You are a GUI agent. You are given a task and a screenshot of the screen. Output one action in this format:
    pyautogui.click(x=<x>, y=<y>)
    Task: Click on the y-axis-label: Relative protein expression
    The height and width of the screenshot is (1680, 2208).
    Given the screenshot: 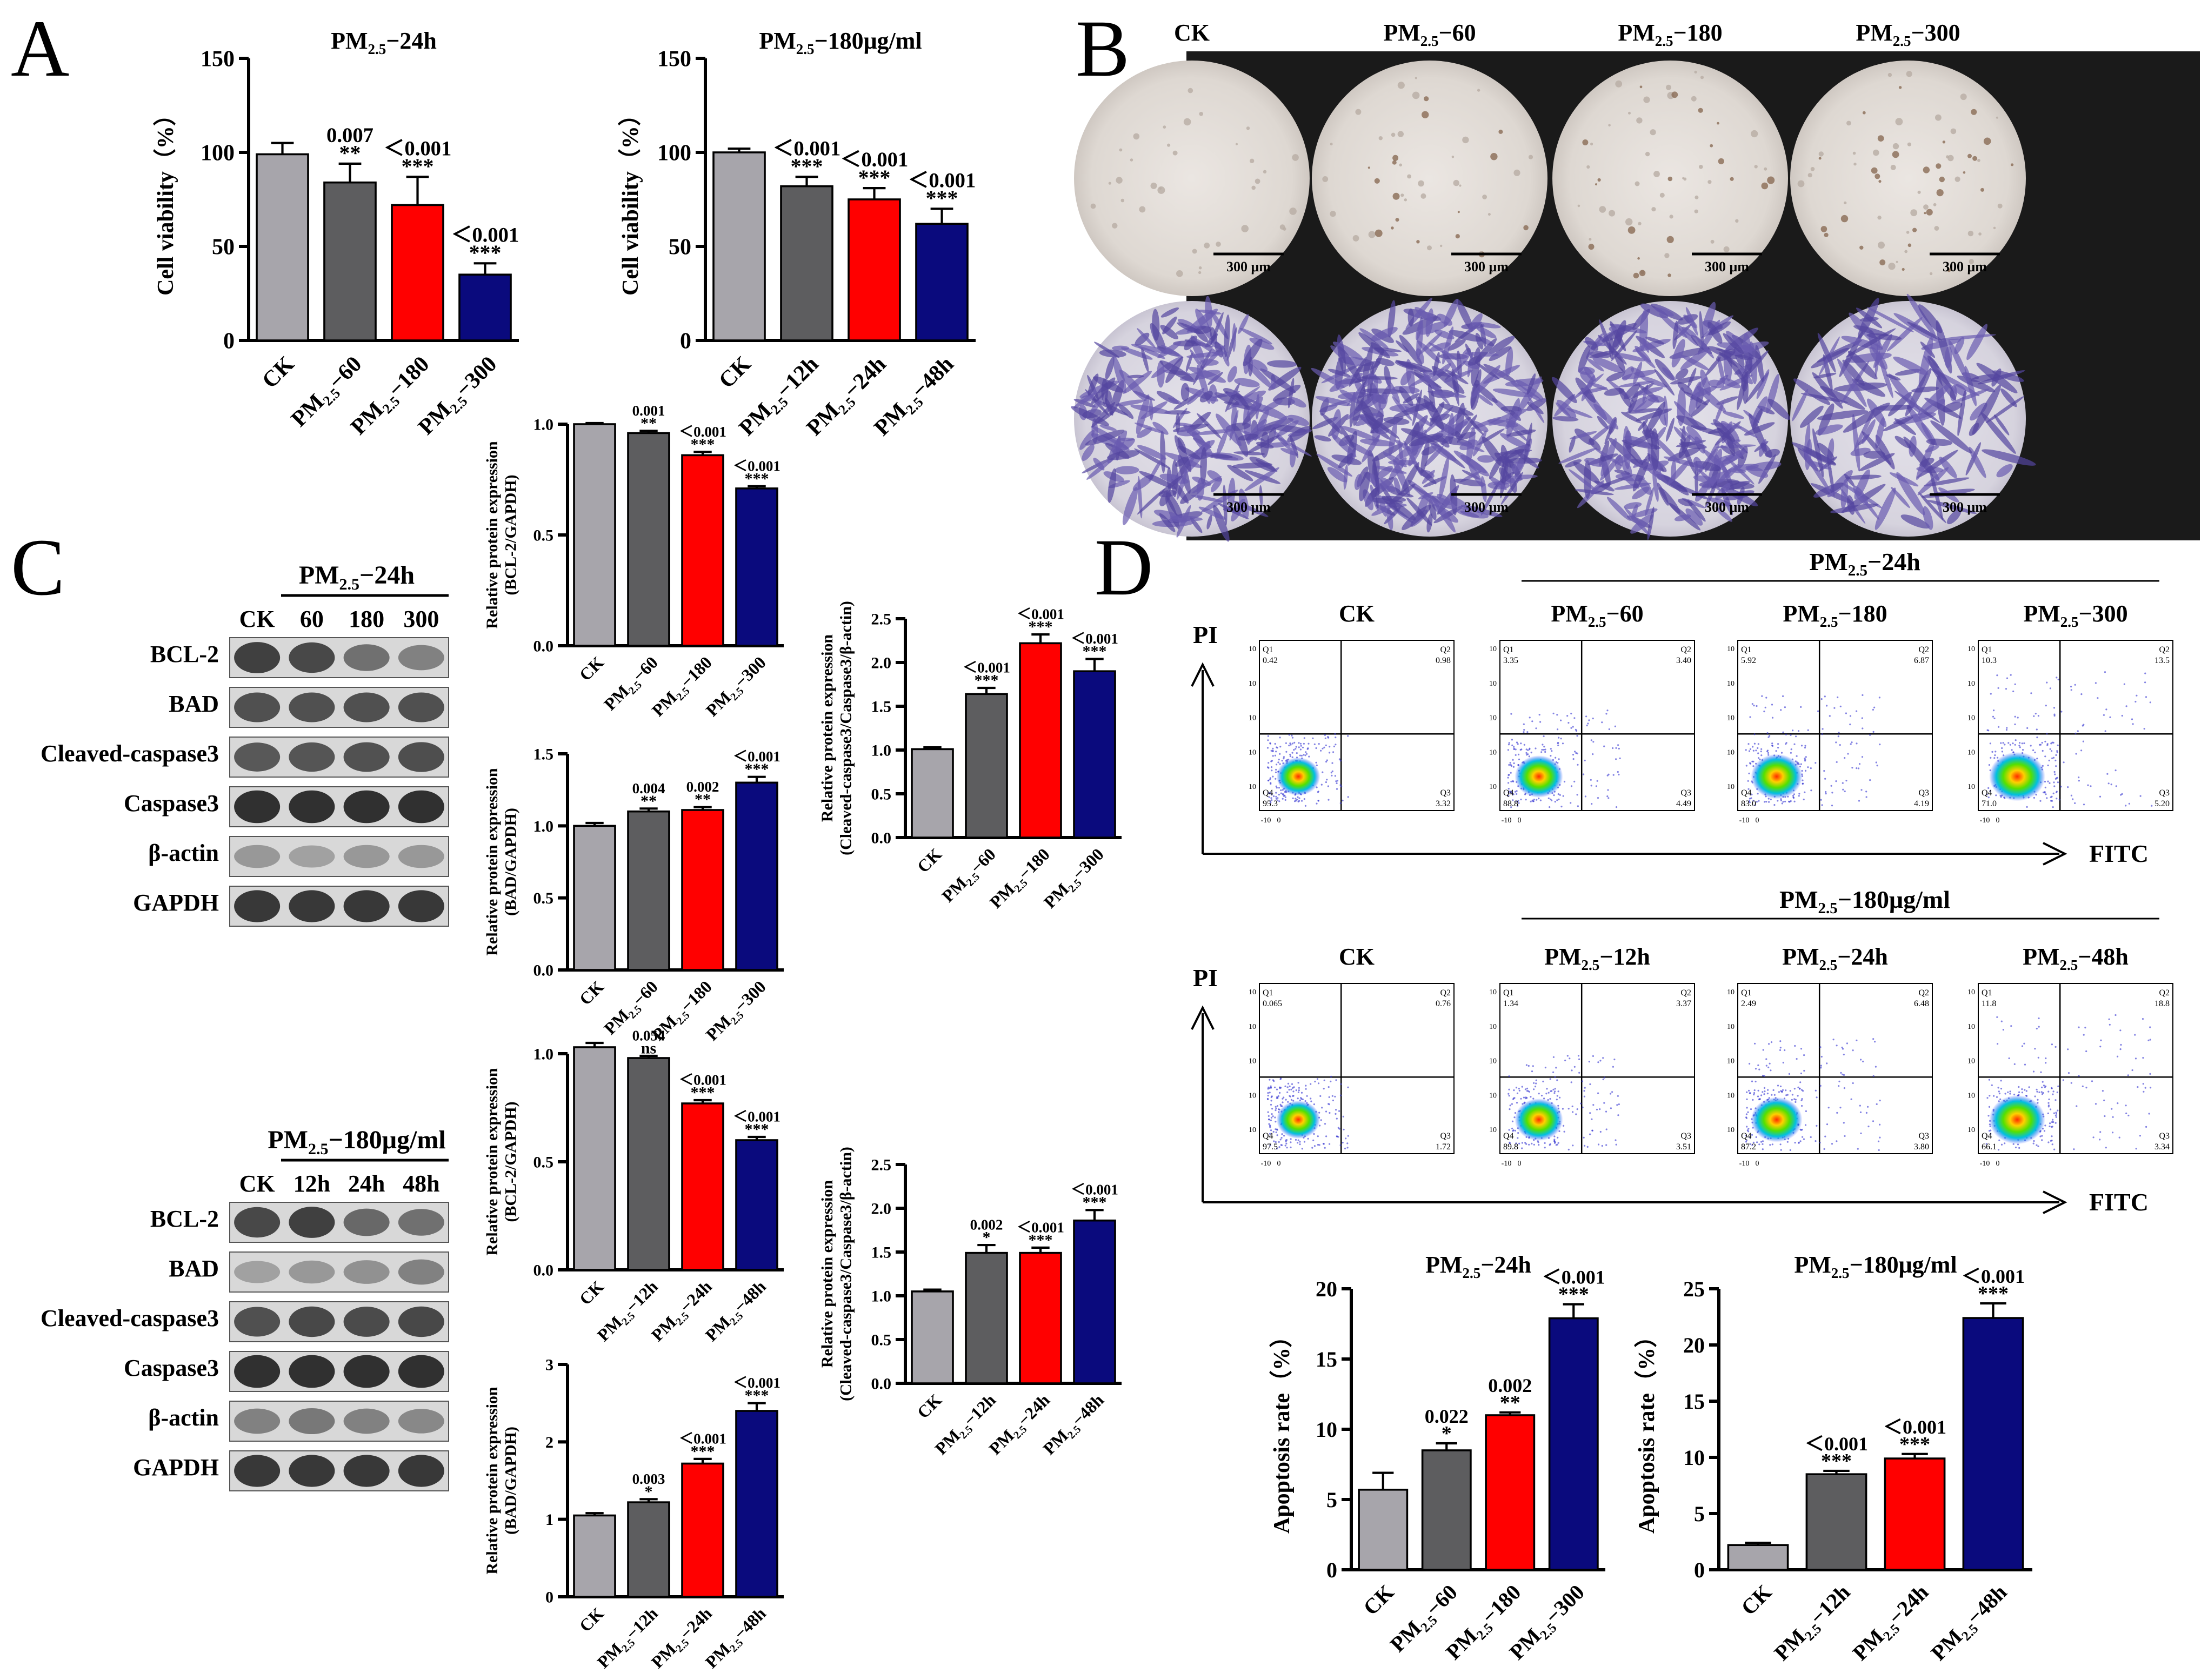 What is the action you would take?
    pyautogui.click(x=827, y=728)
    